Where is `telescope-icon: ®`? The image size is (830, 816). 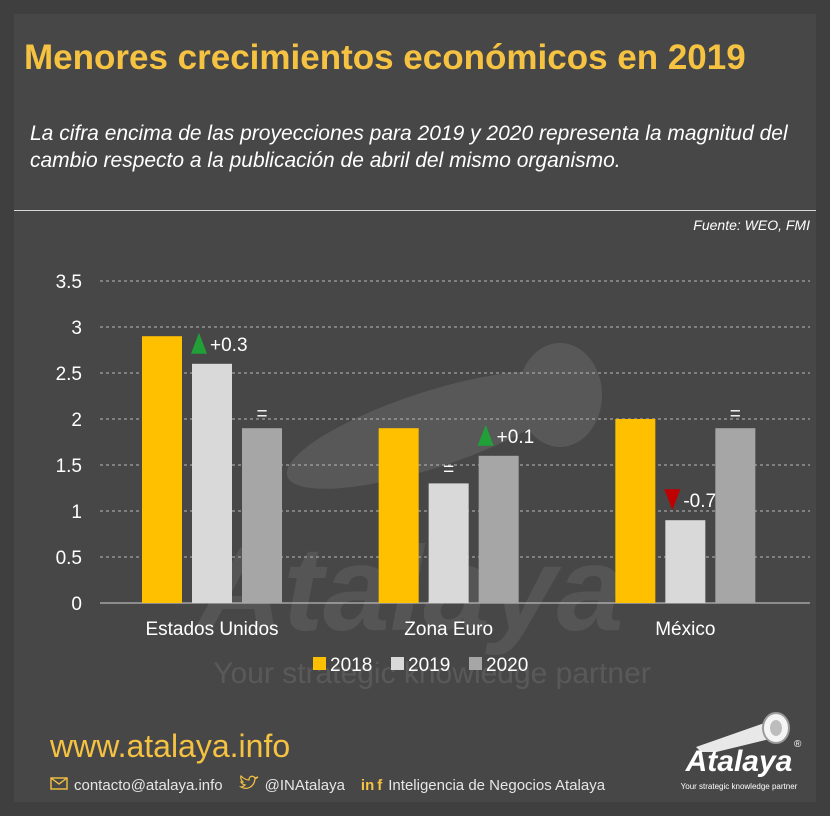
telescope-icon: ® is located at coordinates (749, 733).